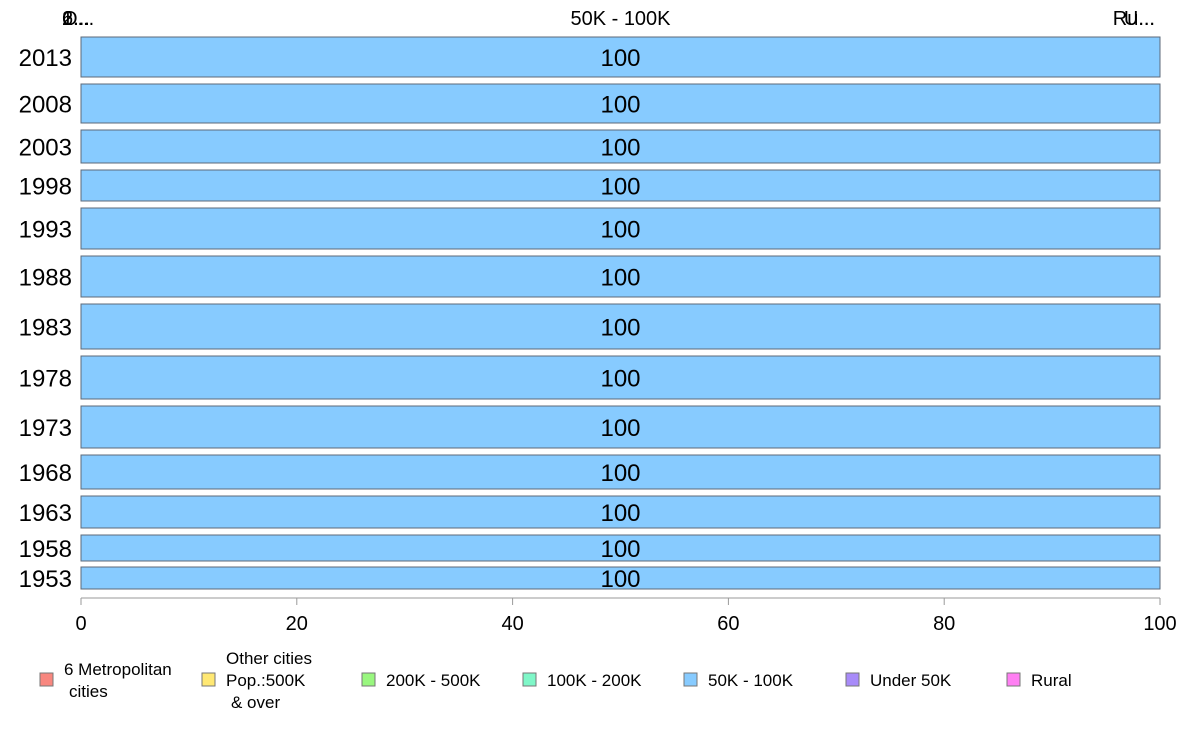 The image size is (1188, 736). I want to click on legend-item-2: 200K - 500K, so click(421, 680).